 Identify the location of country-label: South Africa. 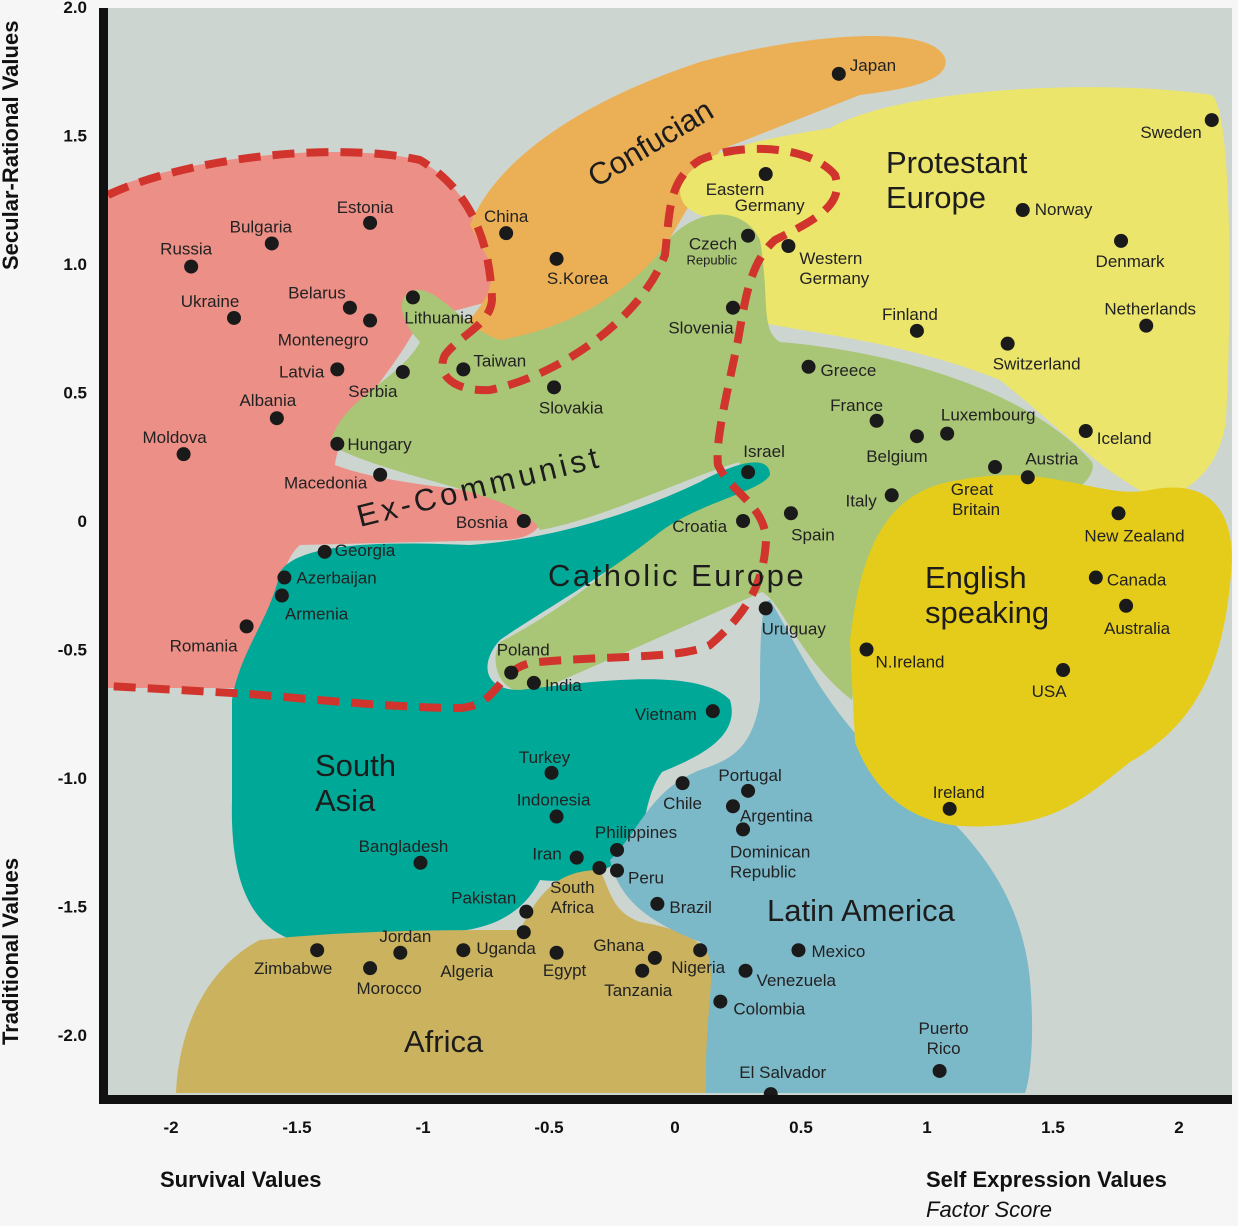
(572, 897).